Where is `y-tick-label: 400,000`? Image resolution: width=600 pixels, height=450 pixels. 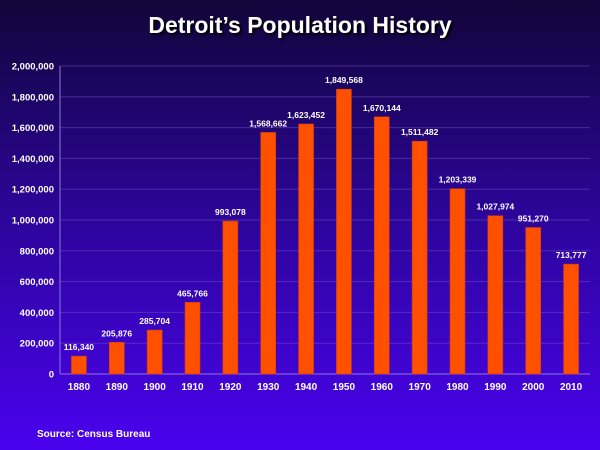
y-tick-label: 400,000 is located at coordinates (37, 313).